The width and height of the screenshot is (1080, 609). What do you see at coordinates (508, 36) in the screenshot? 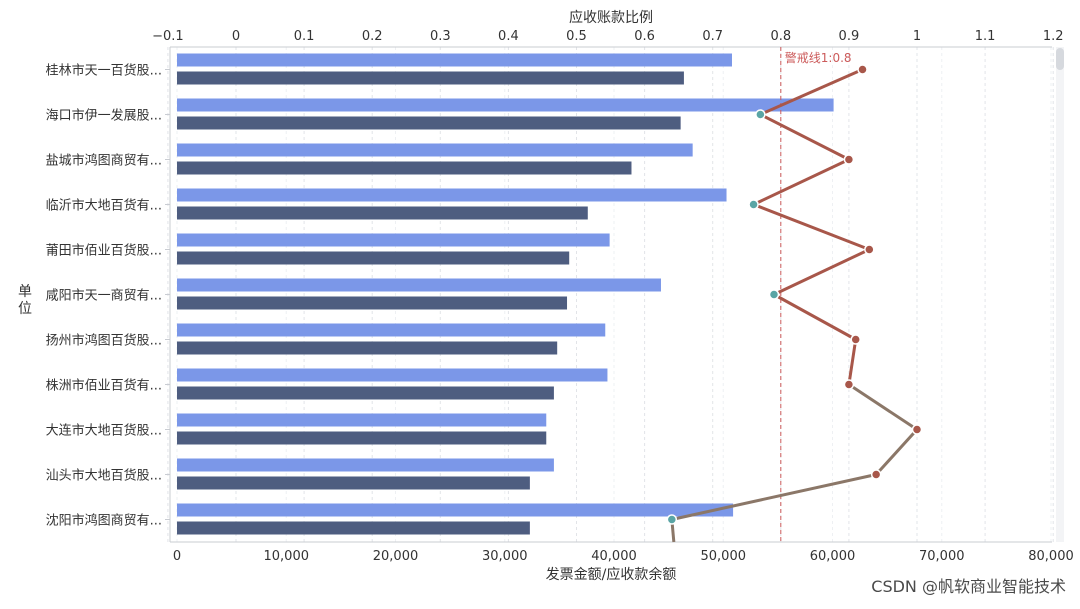
I see `top-tick-label: 0.4` at bounding box center [508, 36].